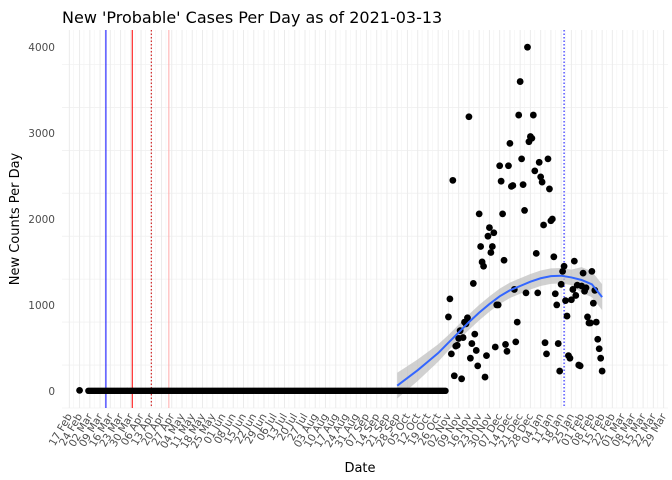  Describe the element at coordinates (359, 468) in the screenshot. I see `x-axis-title: Date` at that location.